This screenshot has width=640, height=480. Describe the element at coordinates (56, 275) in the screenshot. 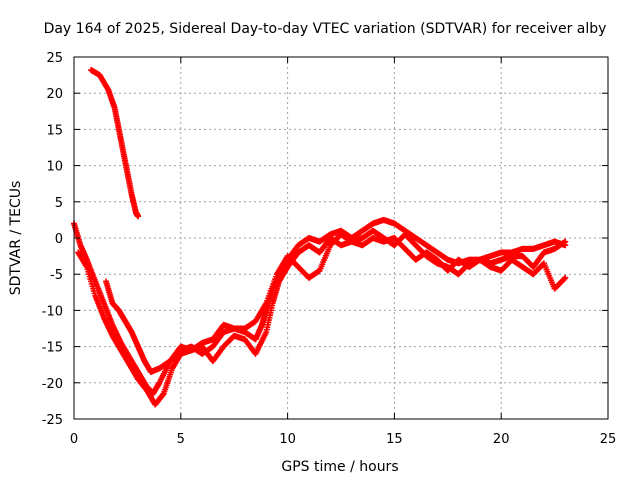

I see `y-tick-label: -5` at that location.